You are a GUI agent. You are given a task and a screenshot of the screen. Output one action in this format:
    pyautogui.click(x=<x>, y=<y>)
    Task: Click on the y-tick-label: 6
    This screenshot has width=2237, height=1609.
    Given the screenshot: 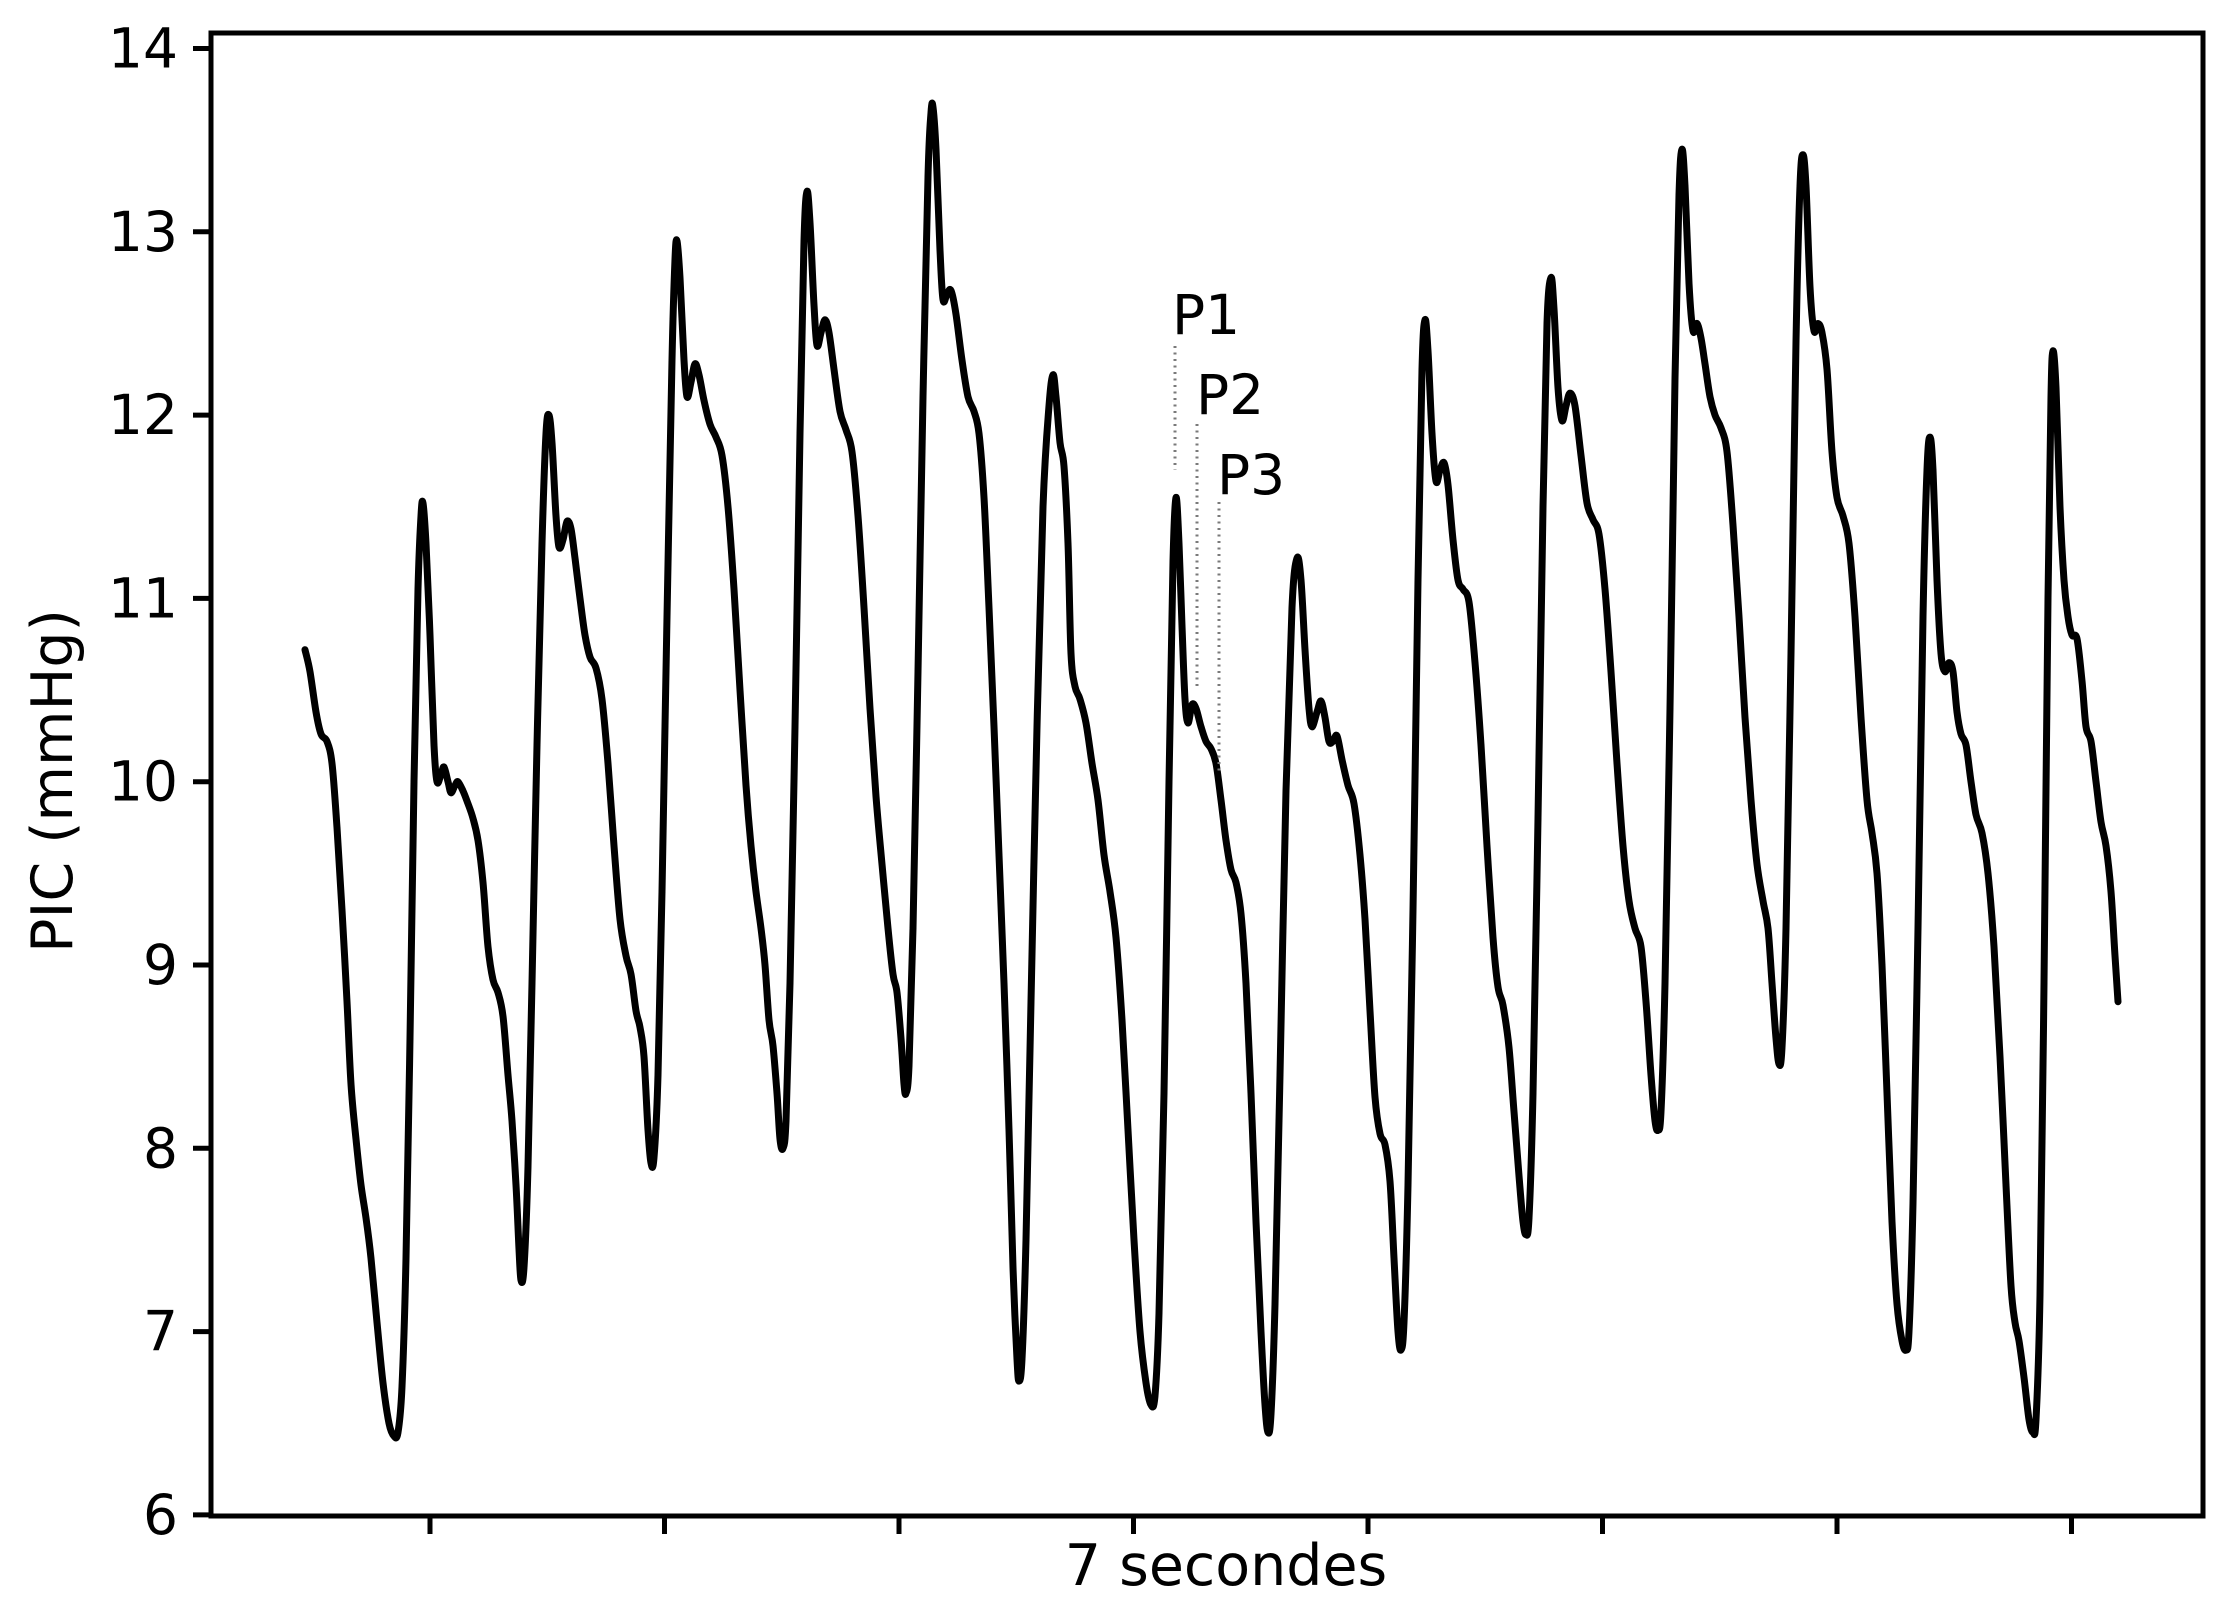 What is the action you would take?
    pyautogui.click(x=160, y=1515)
    